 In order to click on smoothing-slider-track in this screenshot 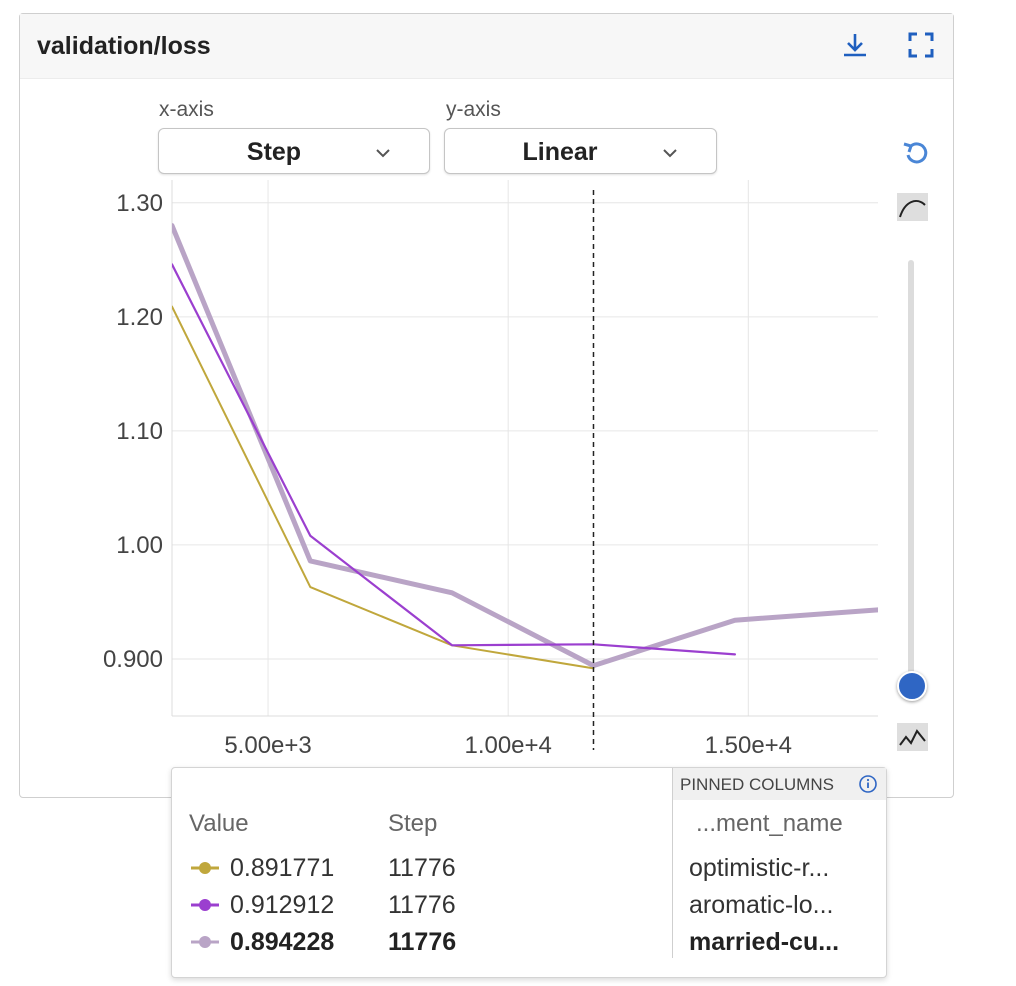, I will do `click(911, 472)`.